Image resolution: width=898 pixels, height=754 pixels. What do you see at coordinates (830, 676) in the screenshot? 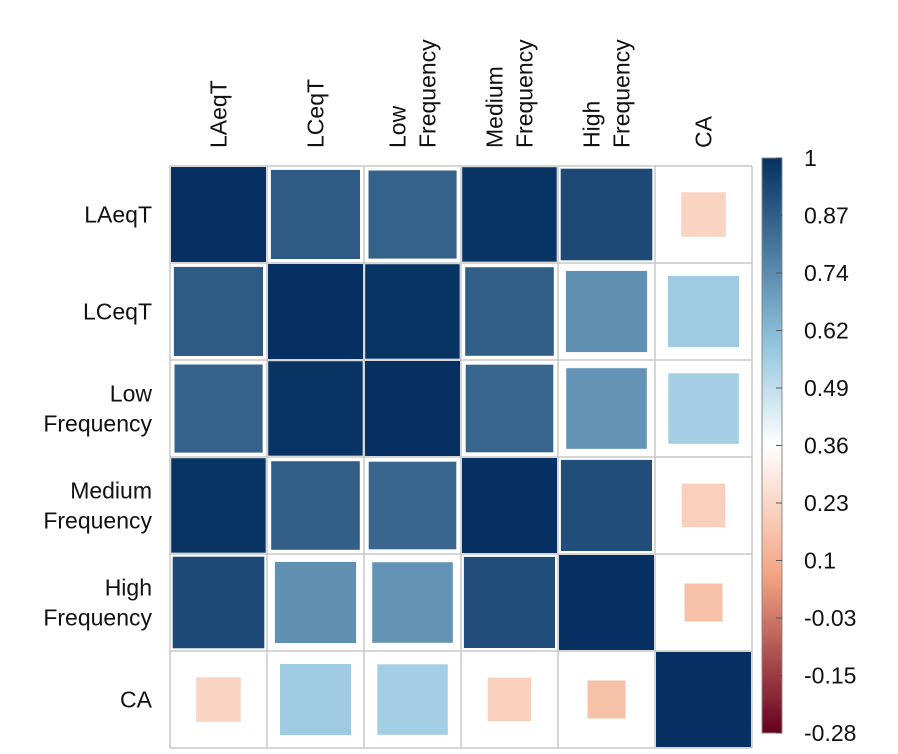
I see `colorbar-tick-label: -0.15` at bounding box center [830, 676].